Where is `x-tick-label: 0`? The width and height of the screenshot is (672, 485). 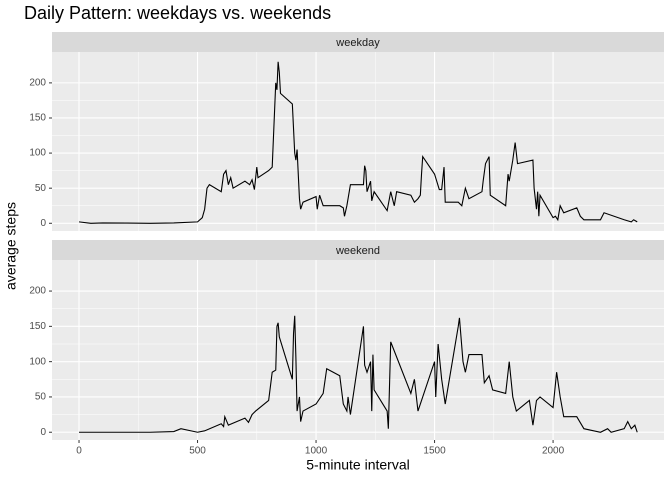
x-tick-label: 0 is located at coordinates (79, 451).